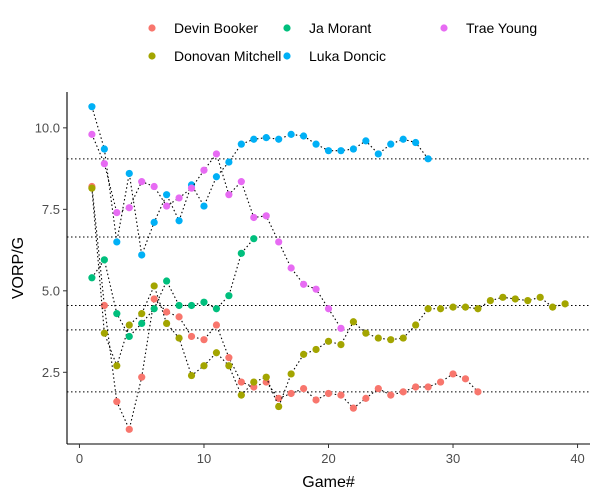 This screenshot has width=600, height=500. I want to click on legend-item: Devin Booker, so click(203, 28).